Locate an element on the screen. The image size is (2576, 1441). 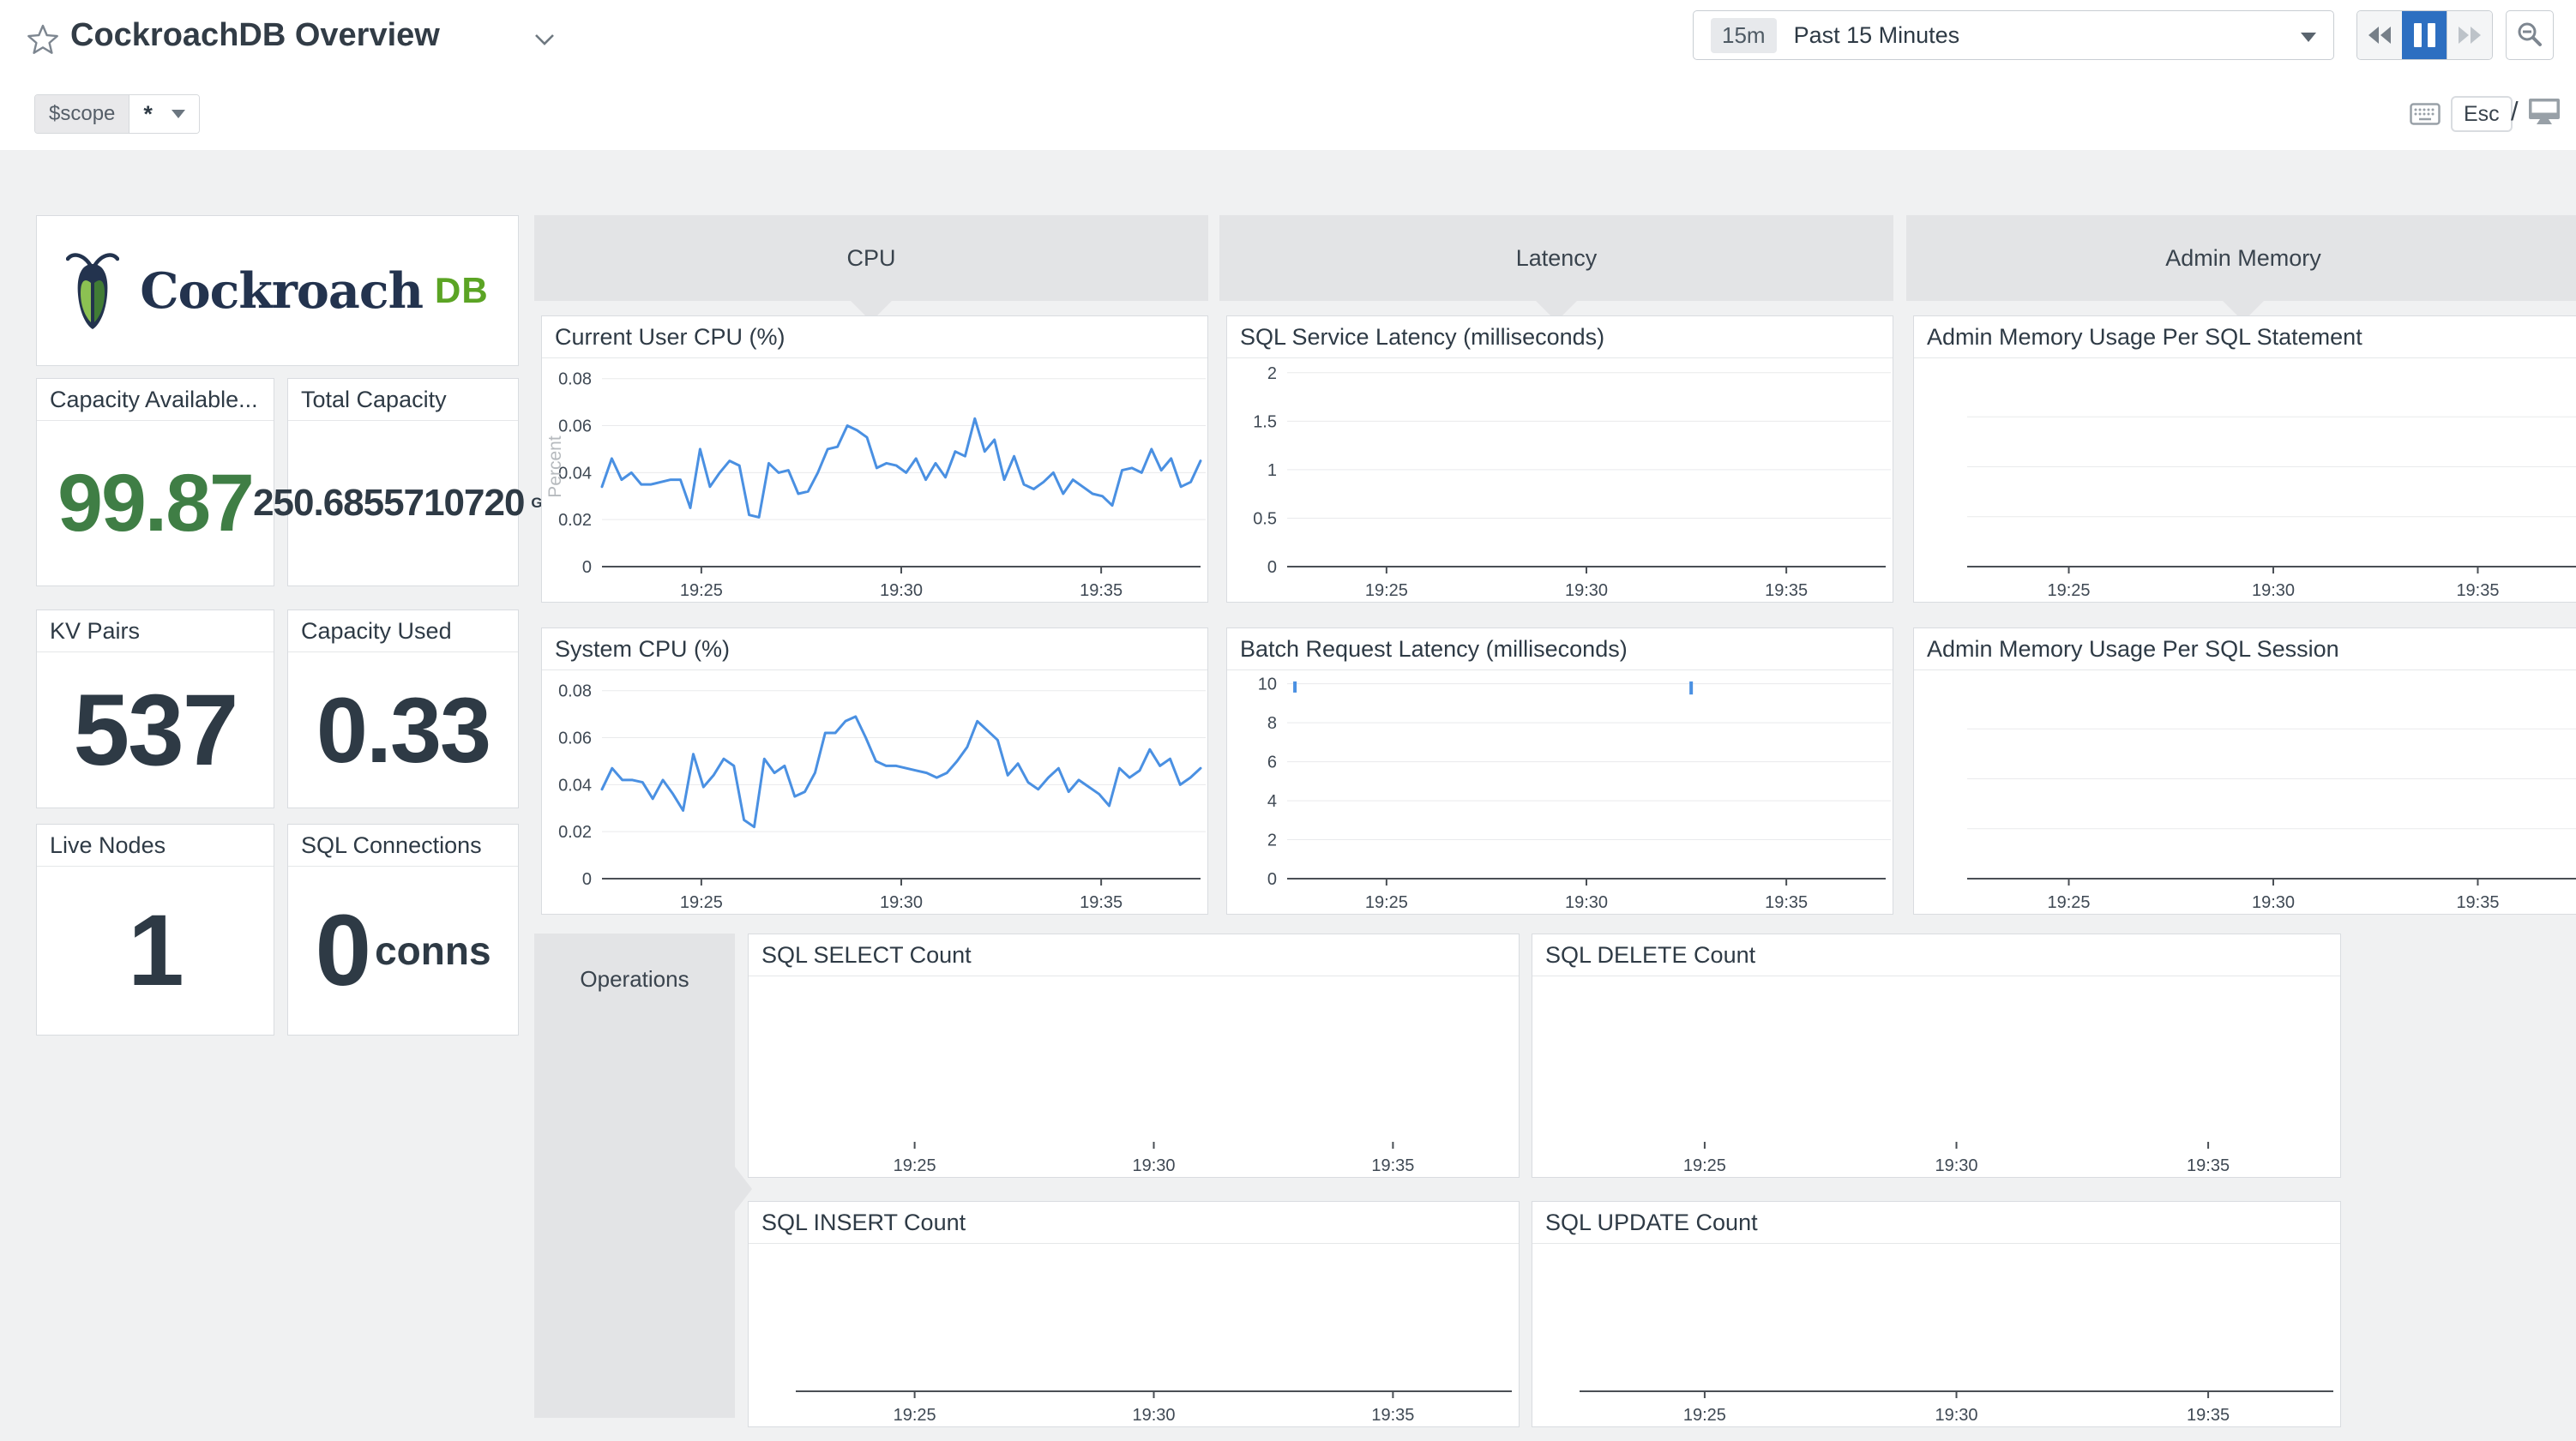
stat-value: 537 is located at coordinates (156, 730).